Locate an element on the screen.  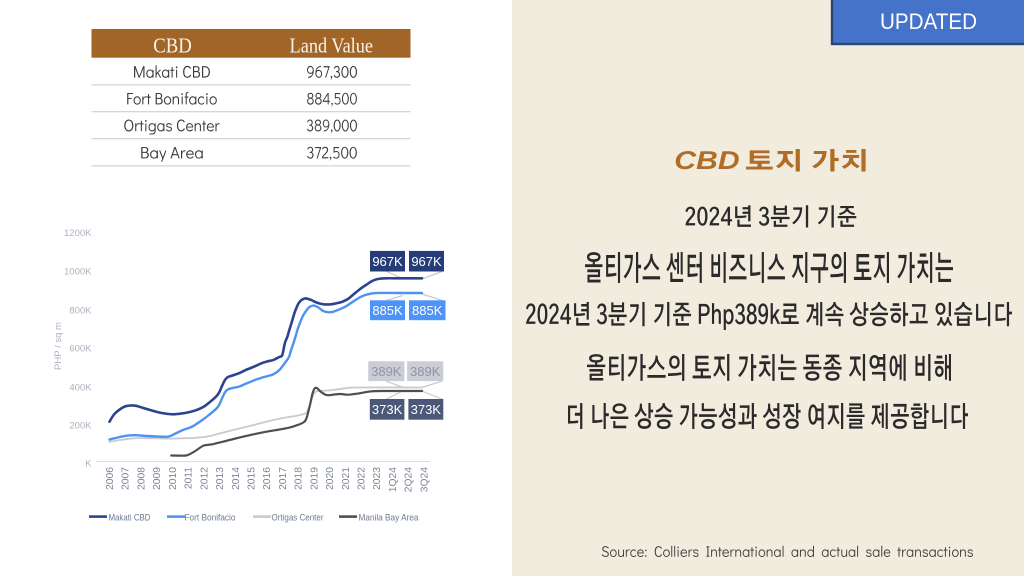
svg-text: 2017 is located at coordinates (283, 478).